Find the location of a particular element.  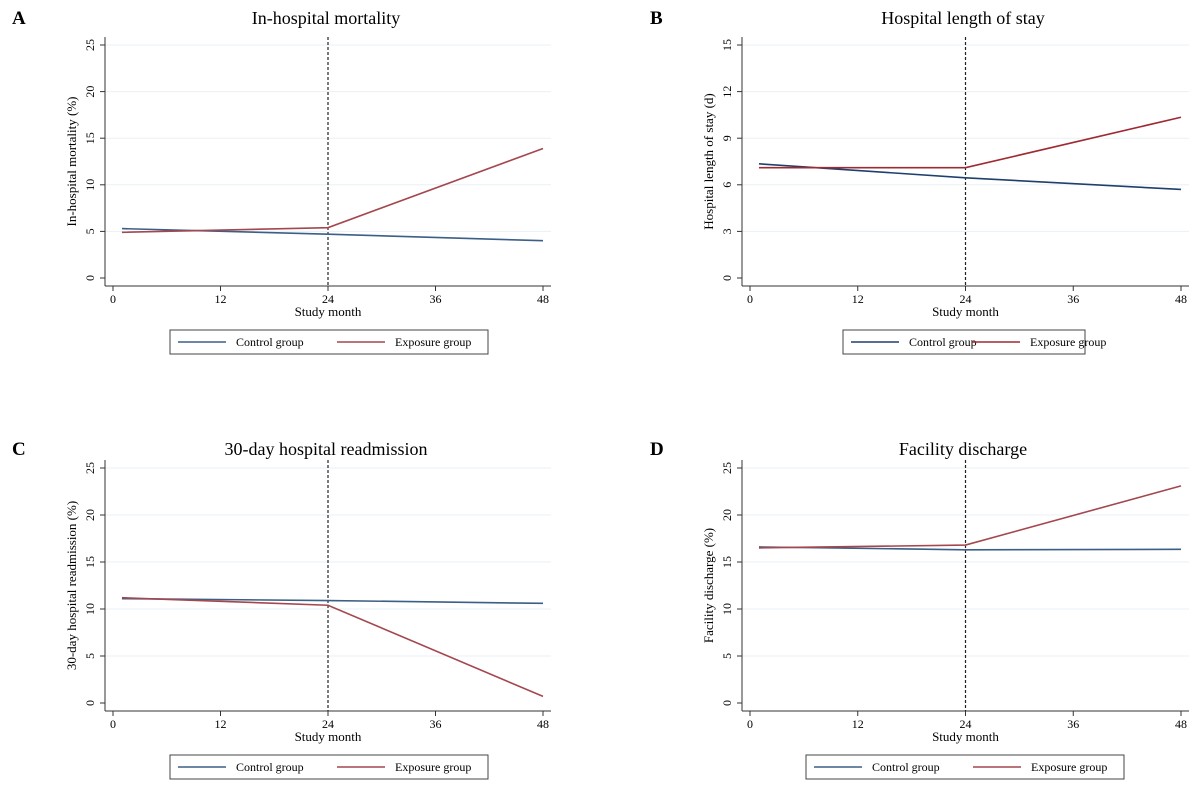

chart-title: Hospital length of stay is located at coordinates (962, 18).